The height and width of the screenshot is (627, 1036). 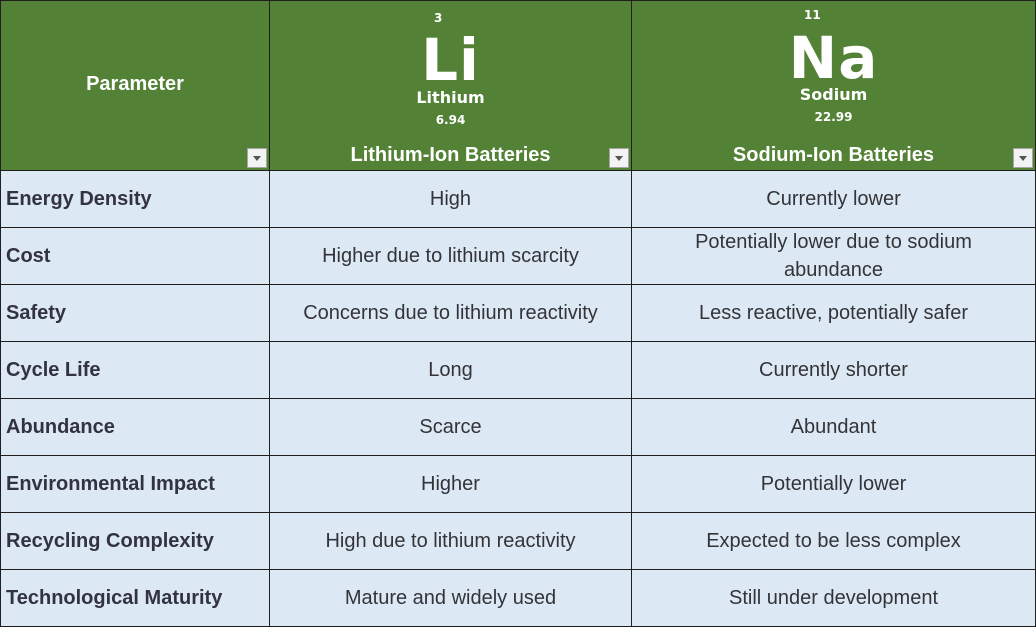 I want to click on lithium-cell: High due to lithium reactivity, so click(x=450, y=541).